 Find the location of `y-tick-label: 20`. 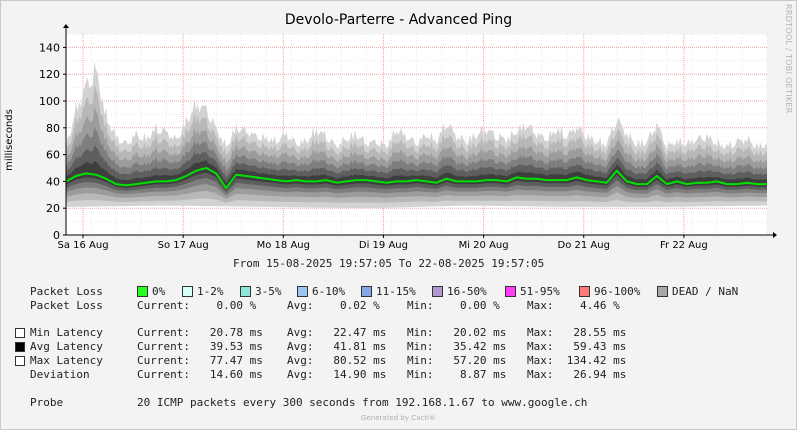

y-tick-label: 20 is located at coordinates (53, 208).